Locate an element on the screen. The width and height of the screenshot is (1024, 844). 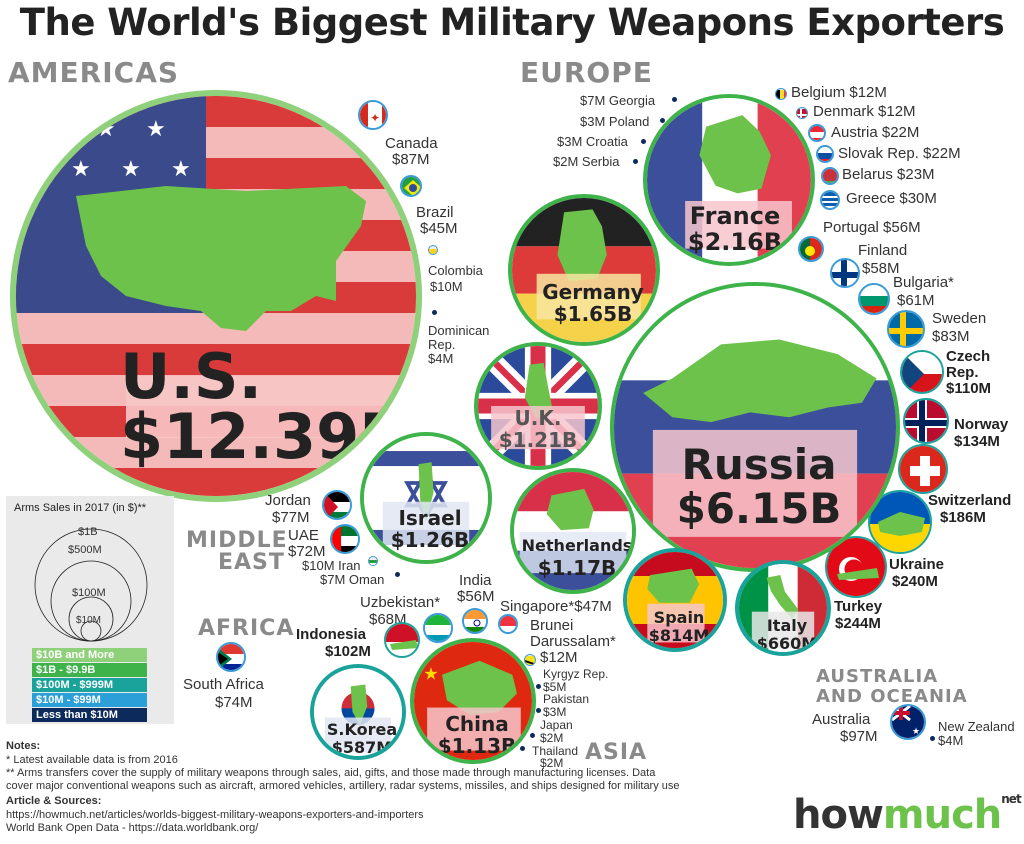
uae-flag-icon is located at coordinates (345, 539).